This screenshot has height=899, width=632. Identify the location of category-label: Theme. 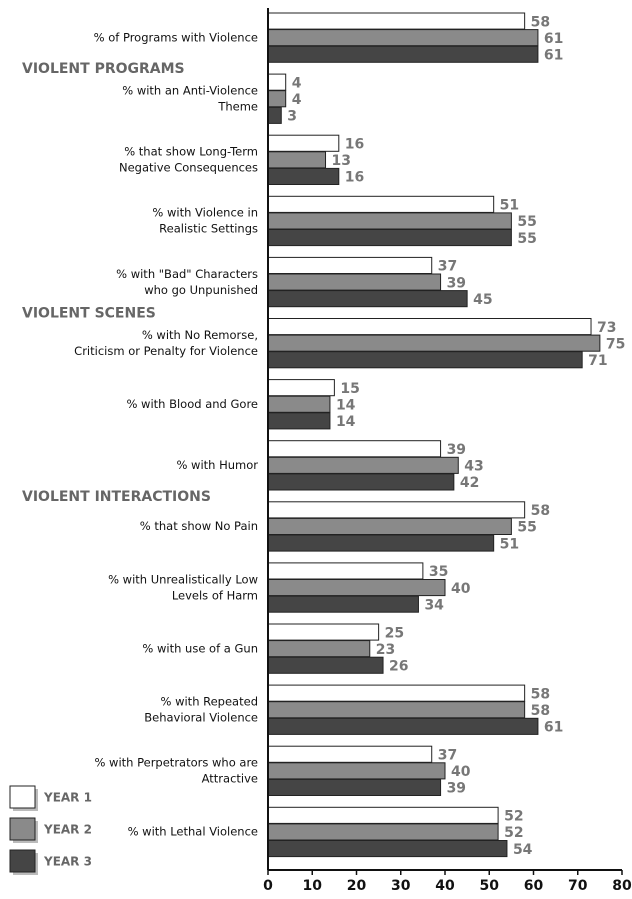
(237, 107).